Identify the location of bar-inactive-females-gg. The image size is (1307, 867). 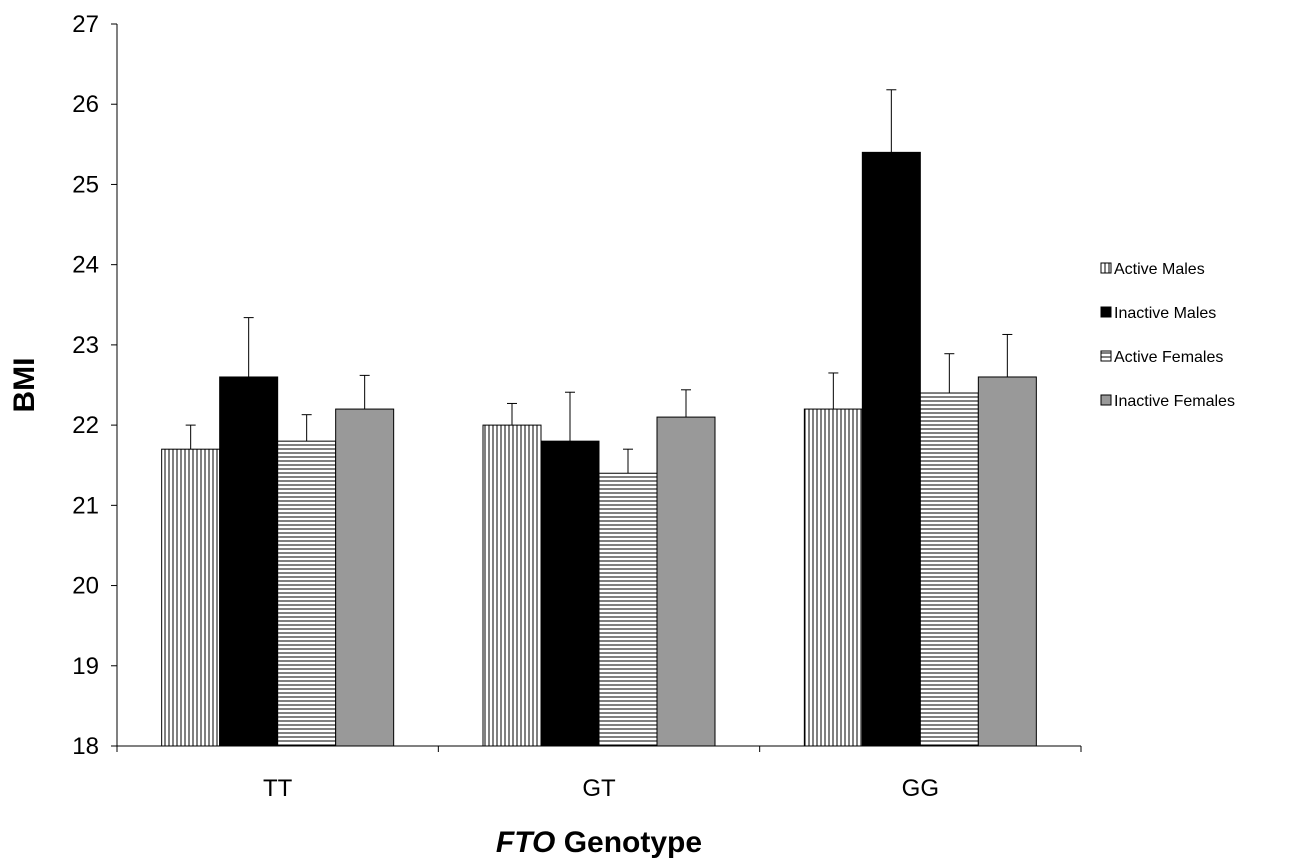
(1007, 561).